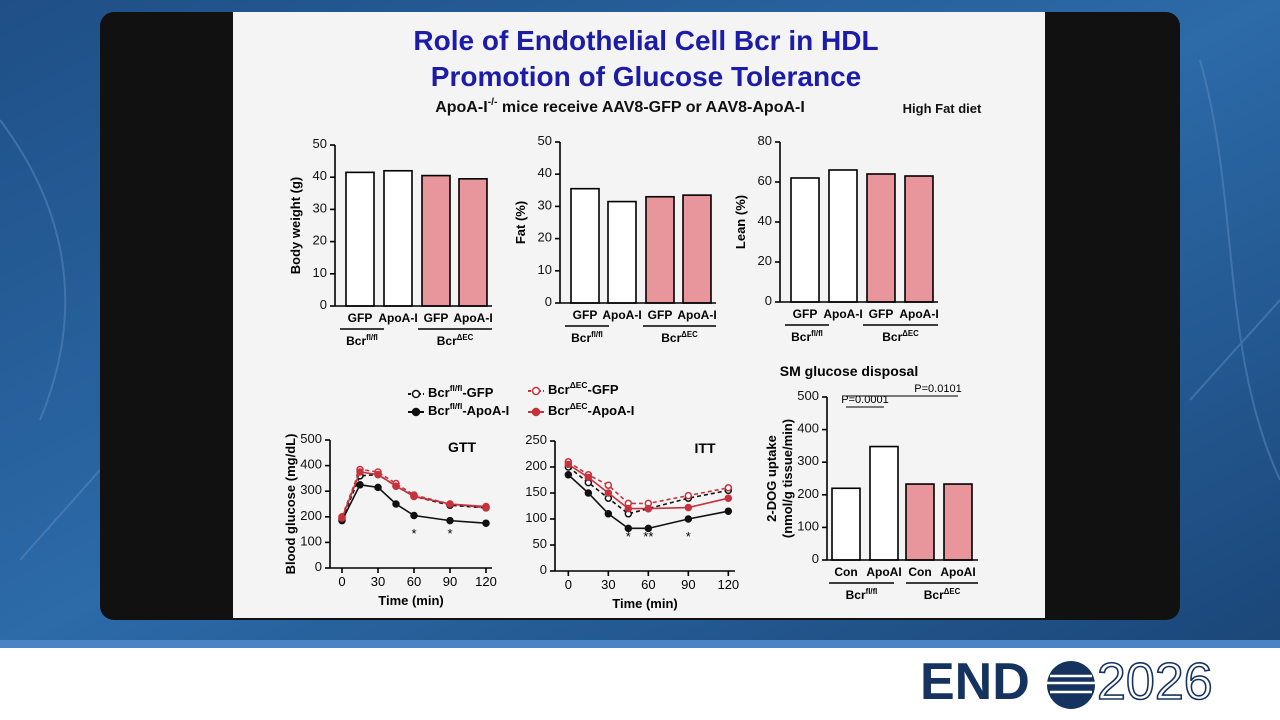  What do you see at coordinates (640, 644) in the screenshot?
I see `footer-stripe` at bounding box center [640, 644].